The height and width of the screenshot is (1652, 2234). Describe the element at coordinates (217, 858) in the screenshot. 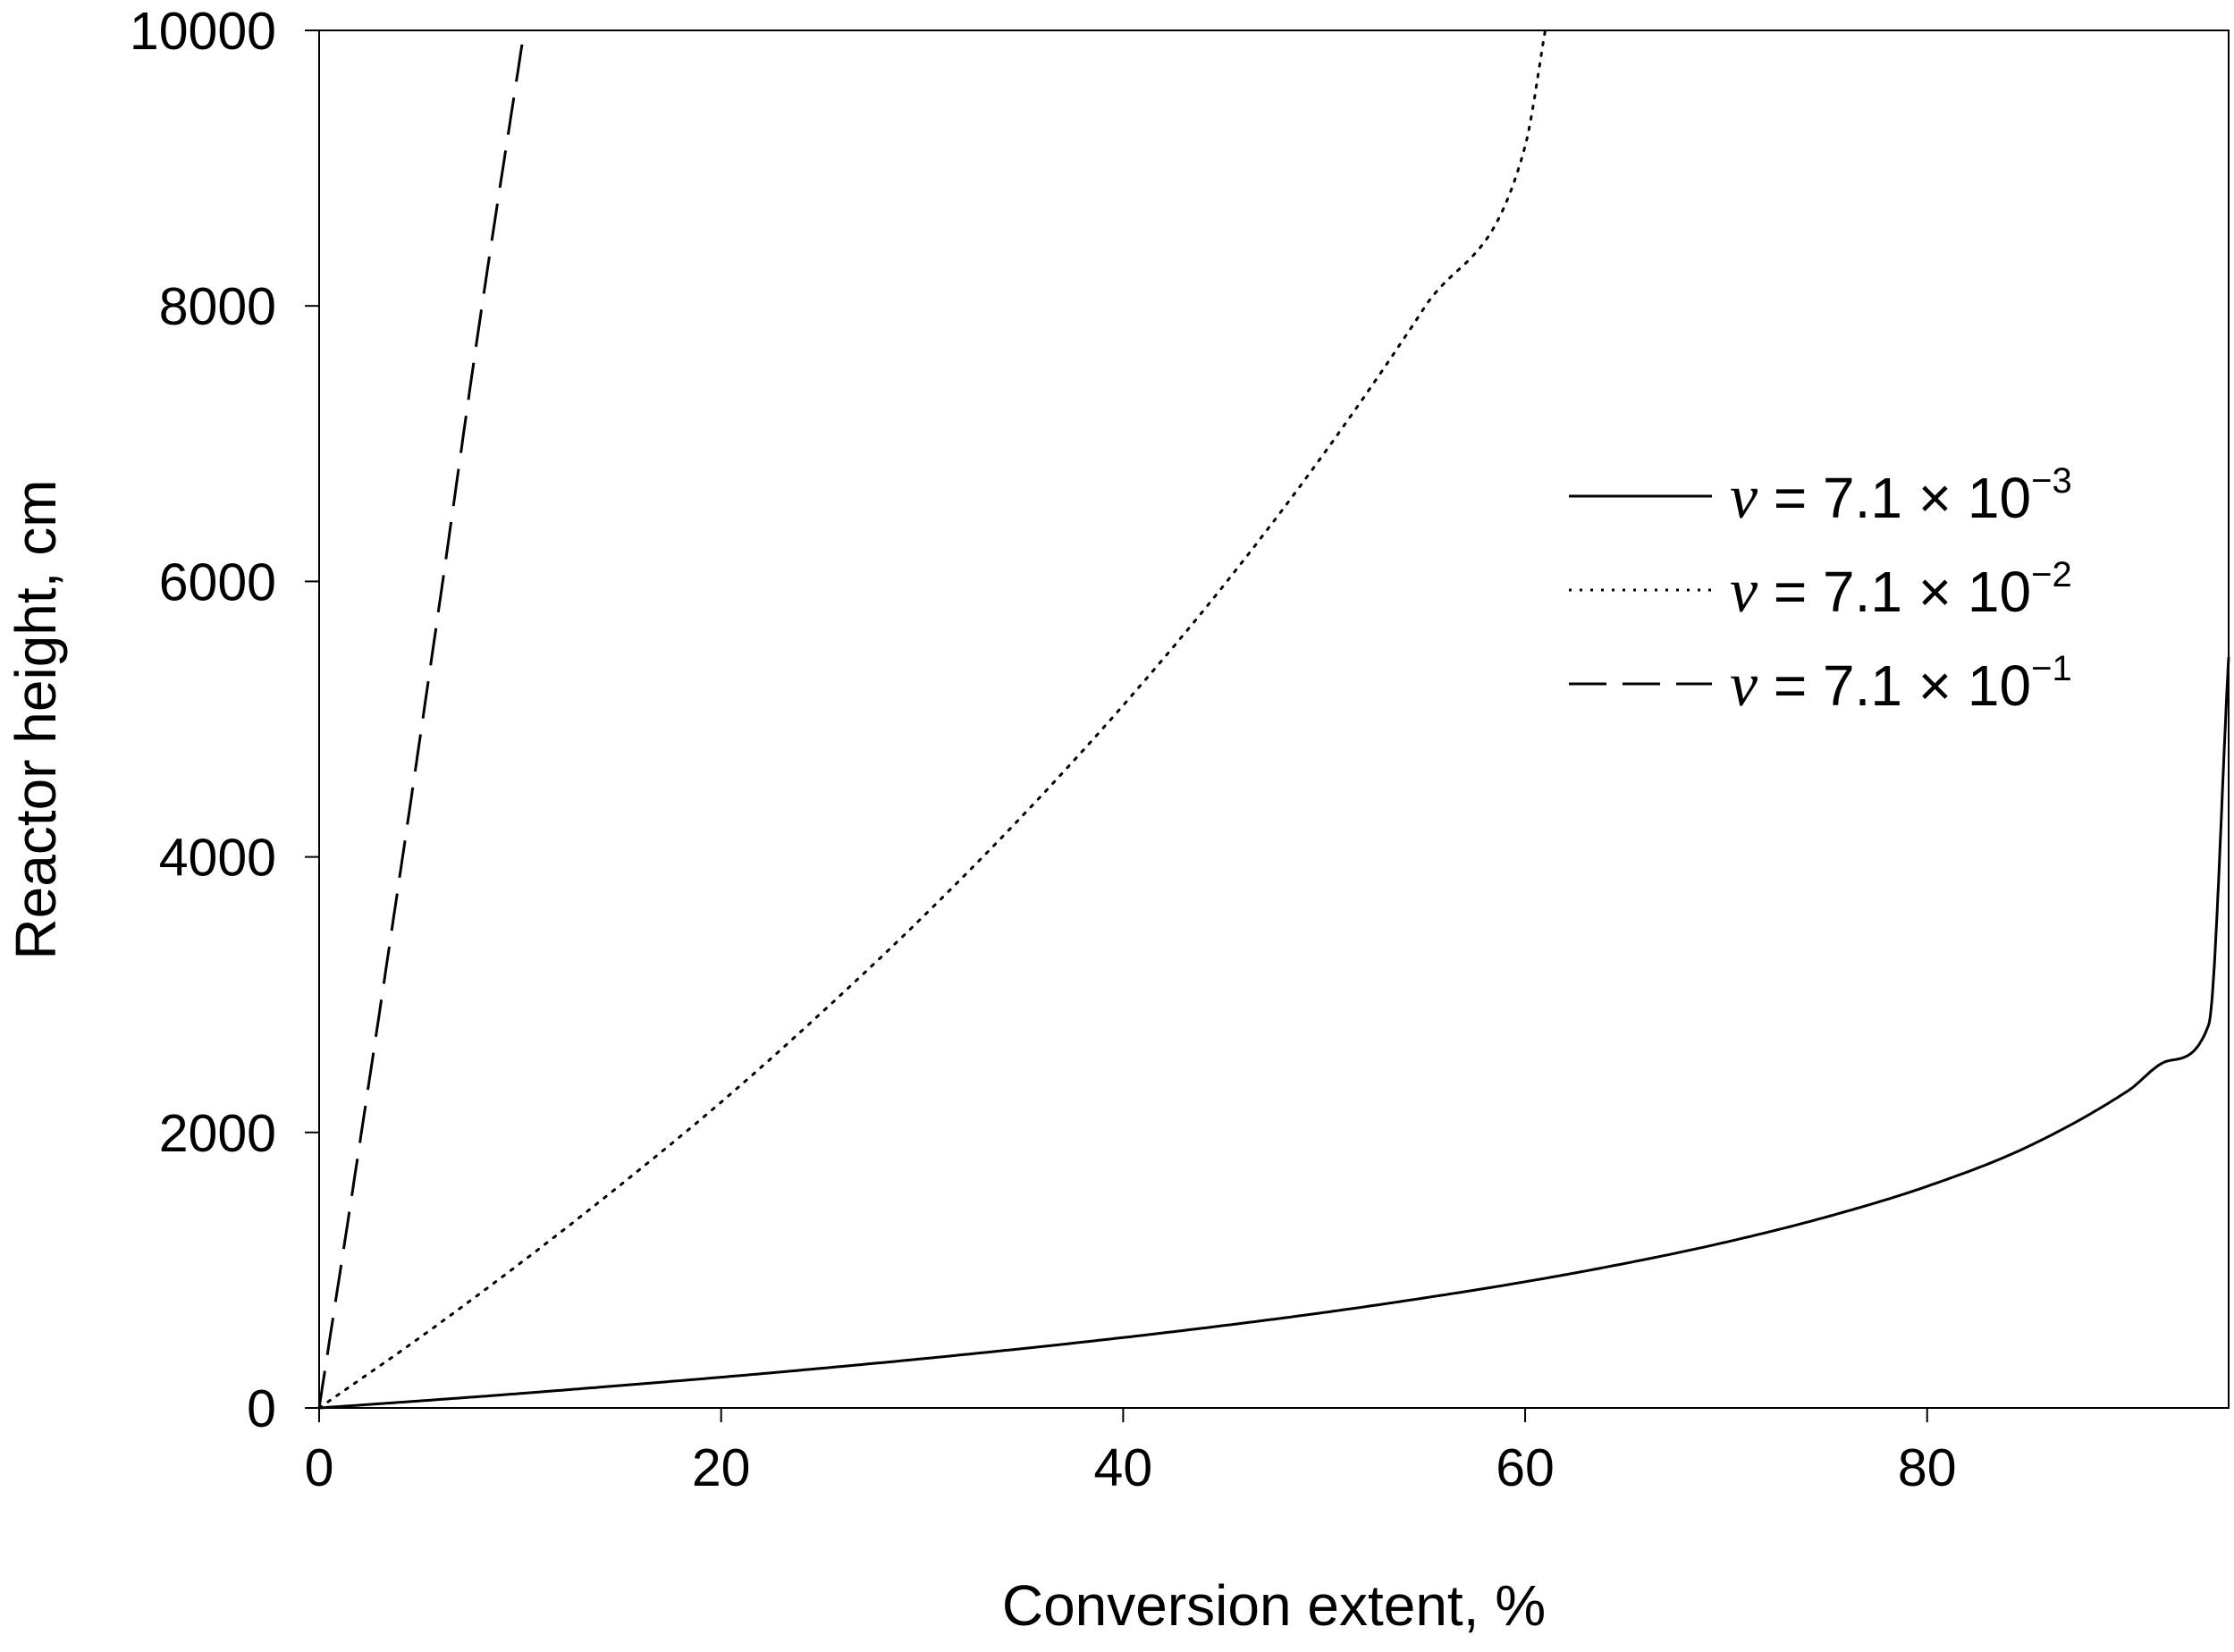

I see `y-tick-label: 4000` at that location.